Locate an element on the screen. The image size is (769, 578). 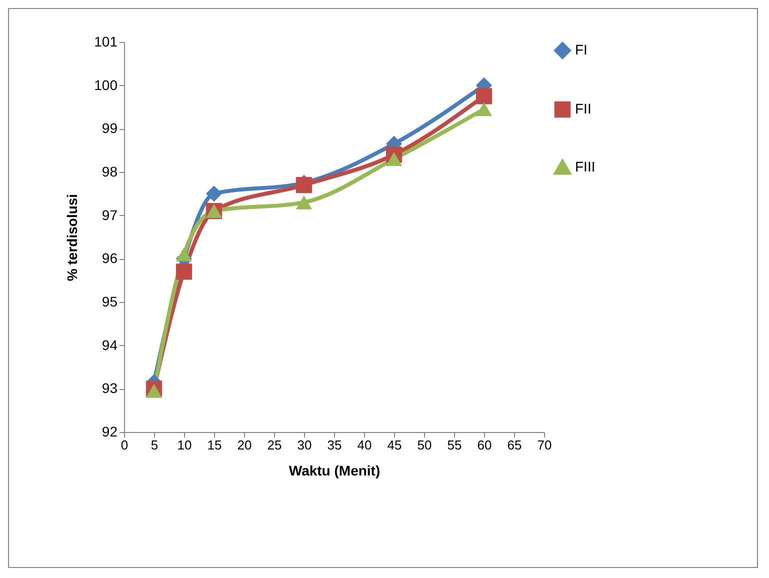
x-tick-label: 30 is located at coordinates (304, 445).